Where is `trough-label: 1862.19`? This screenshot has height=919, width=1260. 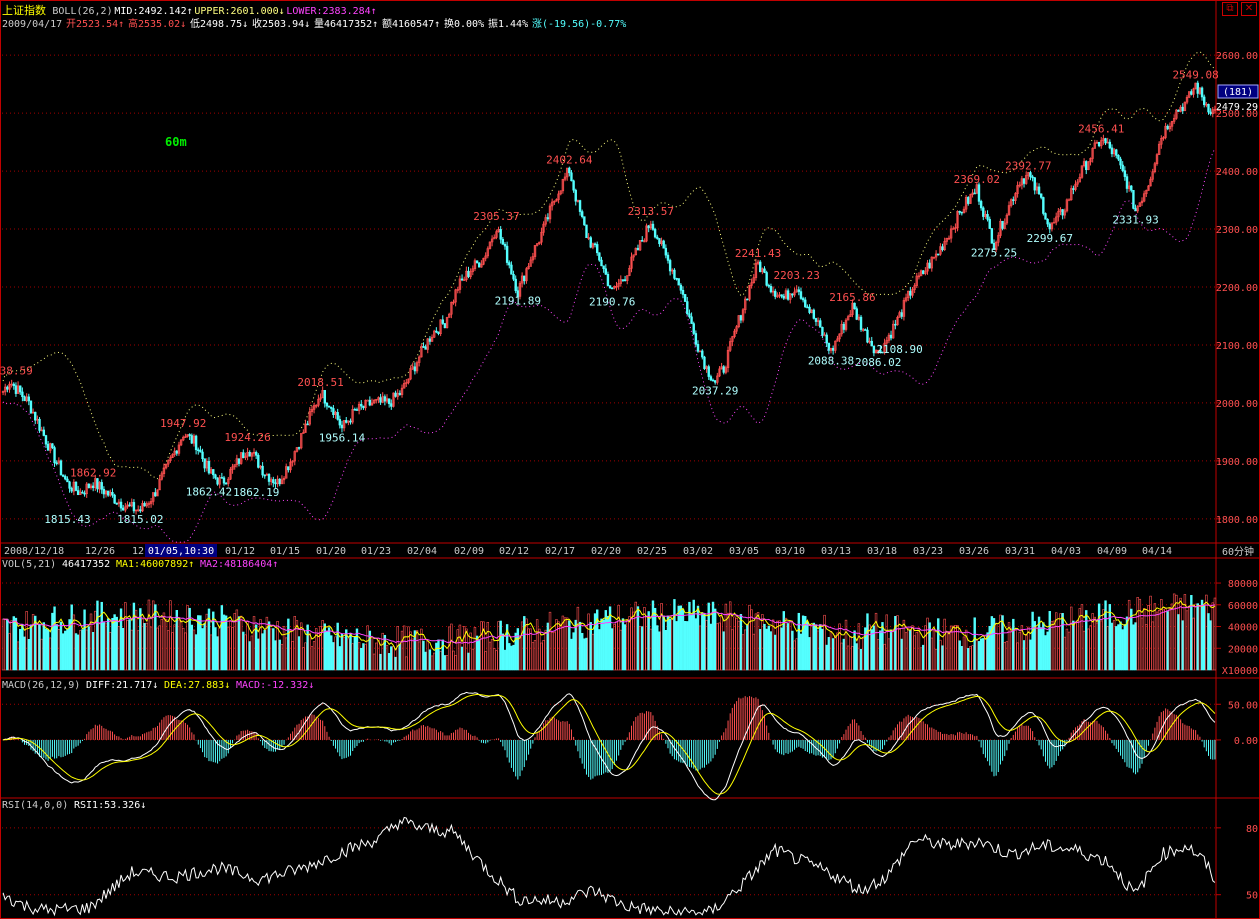 trough-label: 1862.19 is located at coordinates (256, 492).